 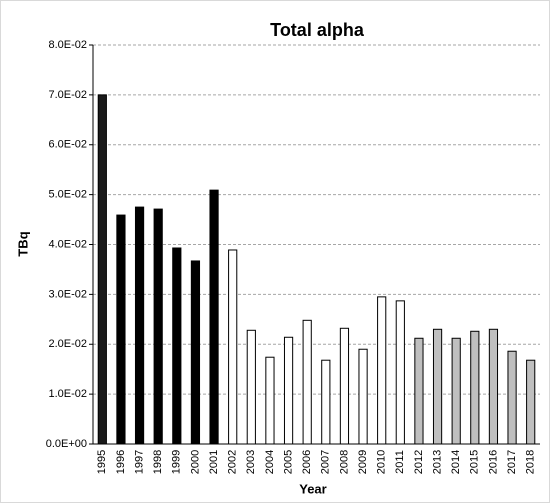 I want to click on x-tick-label: 1995, so click(x=102, y=462).